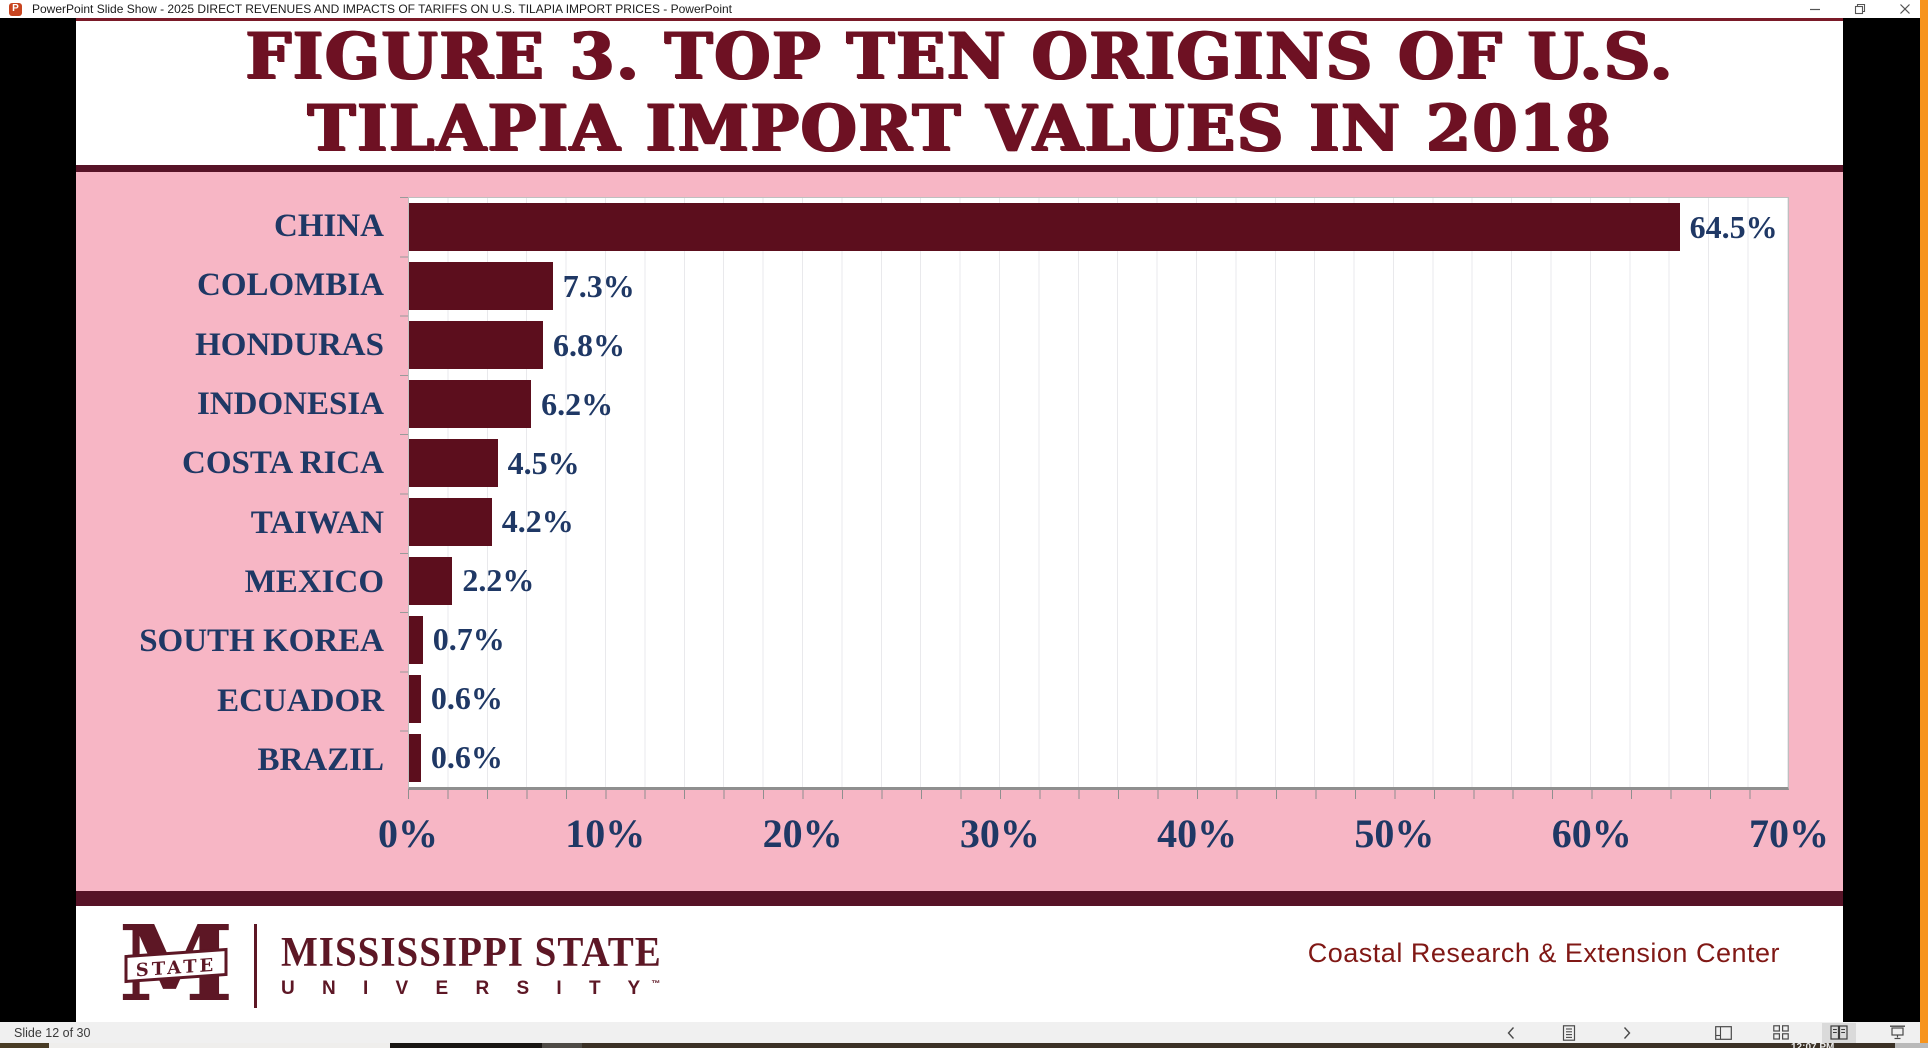 This screenshot has width=1928, height=1048. I want to click on bar-value-label: 2.2%, so click(498, 580).